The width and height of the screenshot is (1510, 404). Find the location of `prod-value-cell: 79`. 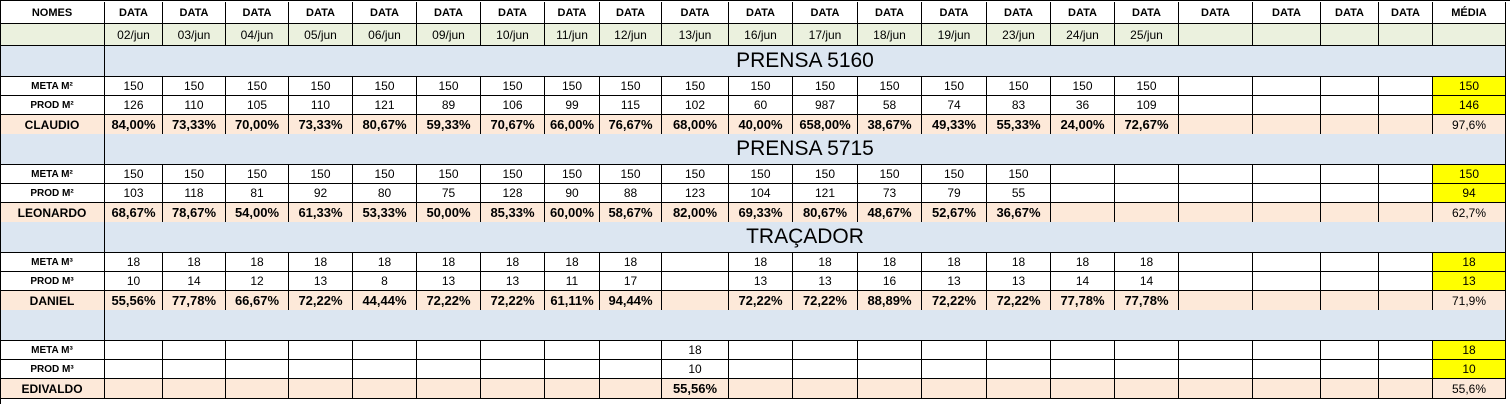

prod-value-cell: 79 is located at coordinates (954, 193).